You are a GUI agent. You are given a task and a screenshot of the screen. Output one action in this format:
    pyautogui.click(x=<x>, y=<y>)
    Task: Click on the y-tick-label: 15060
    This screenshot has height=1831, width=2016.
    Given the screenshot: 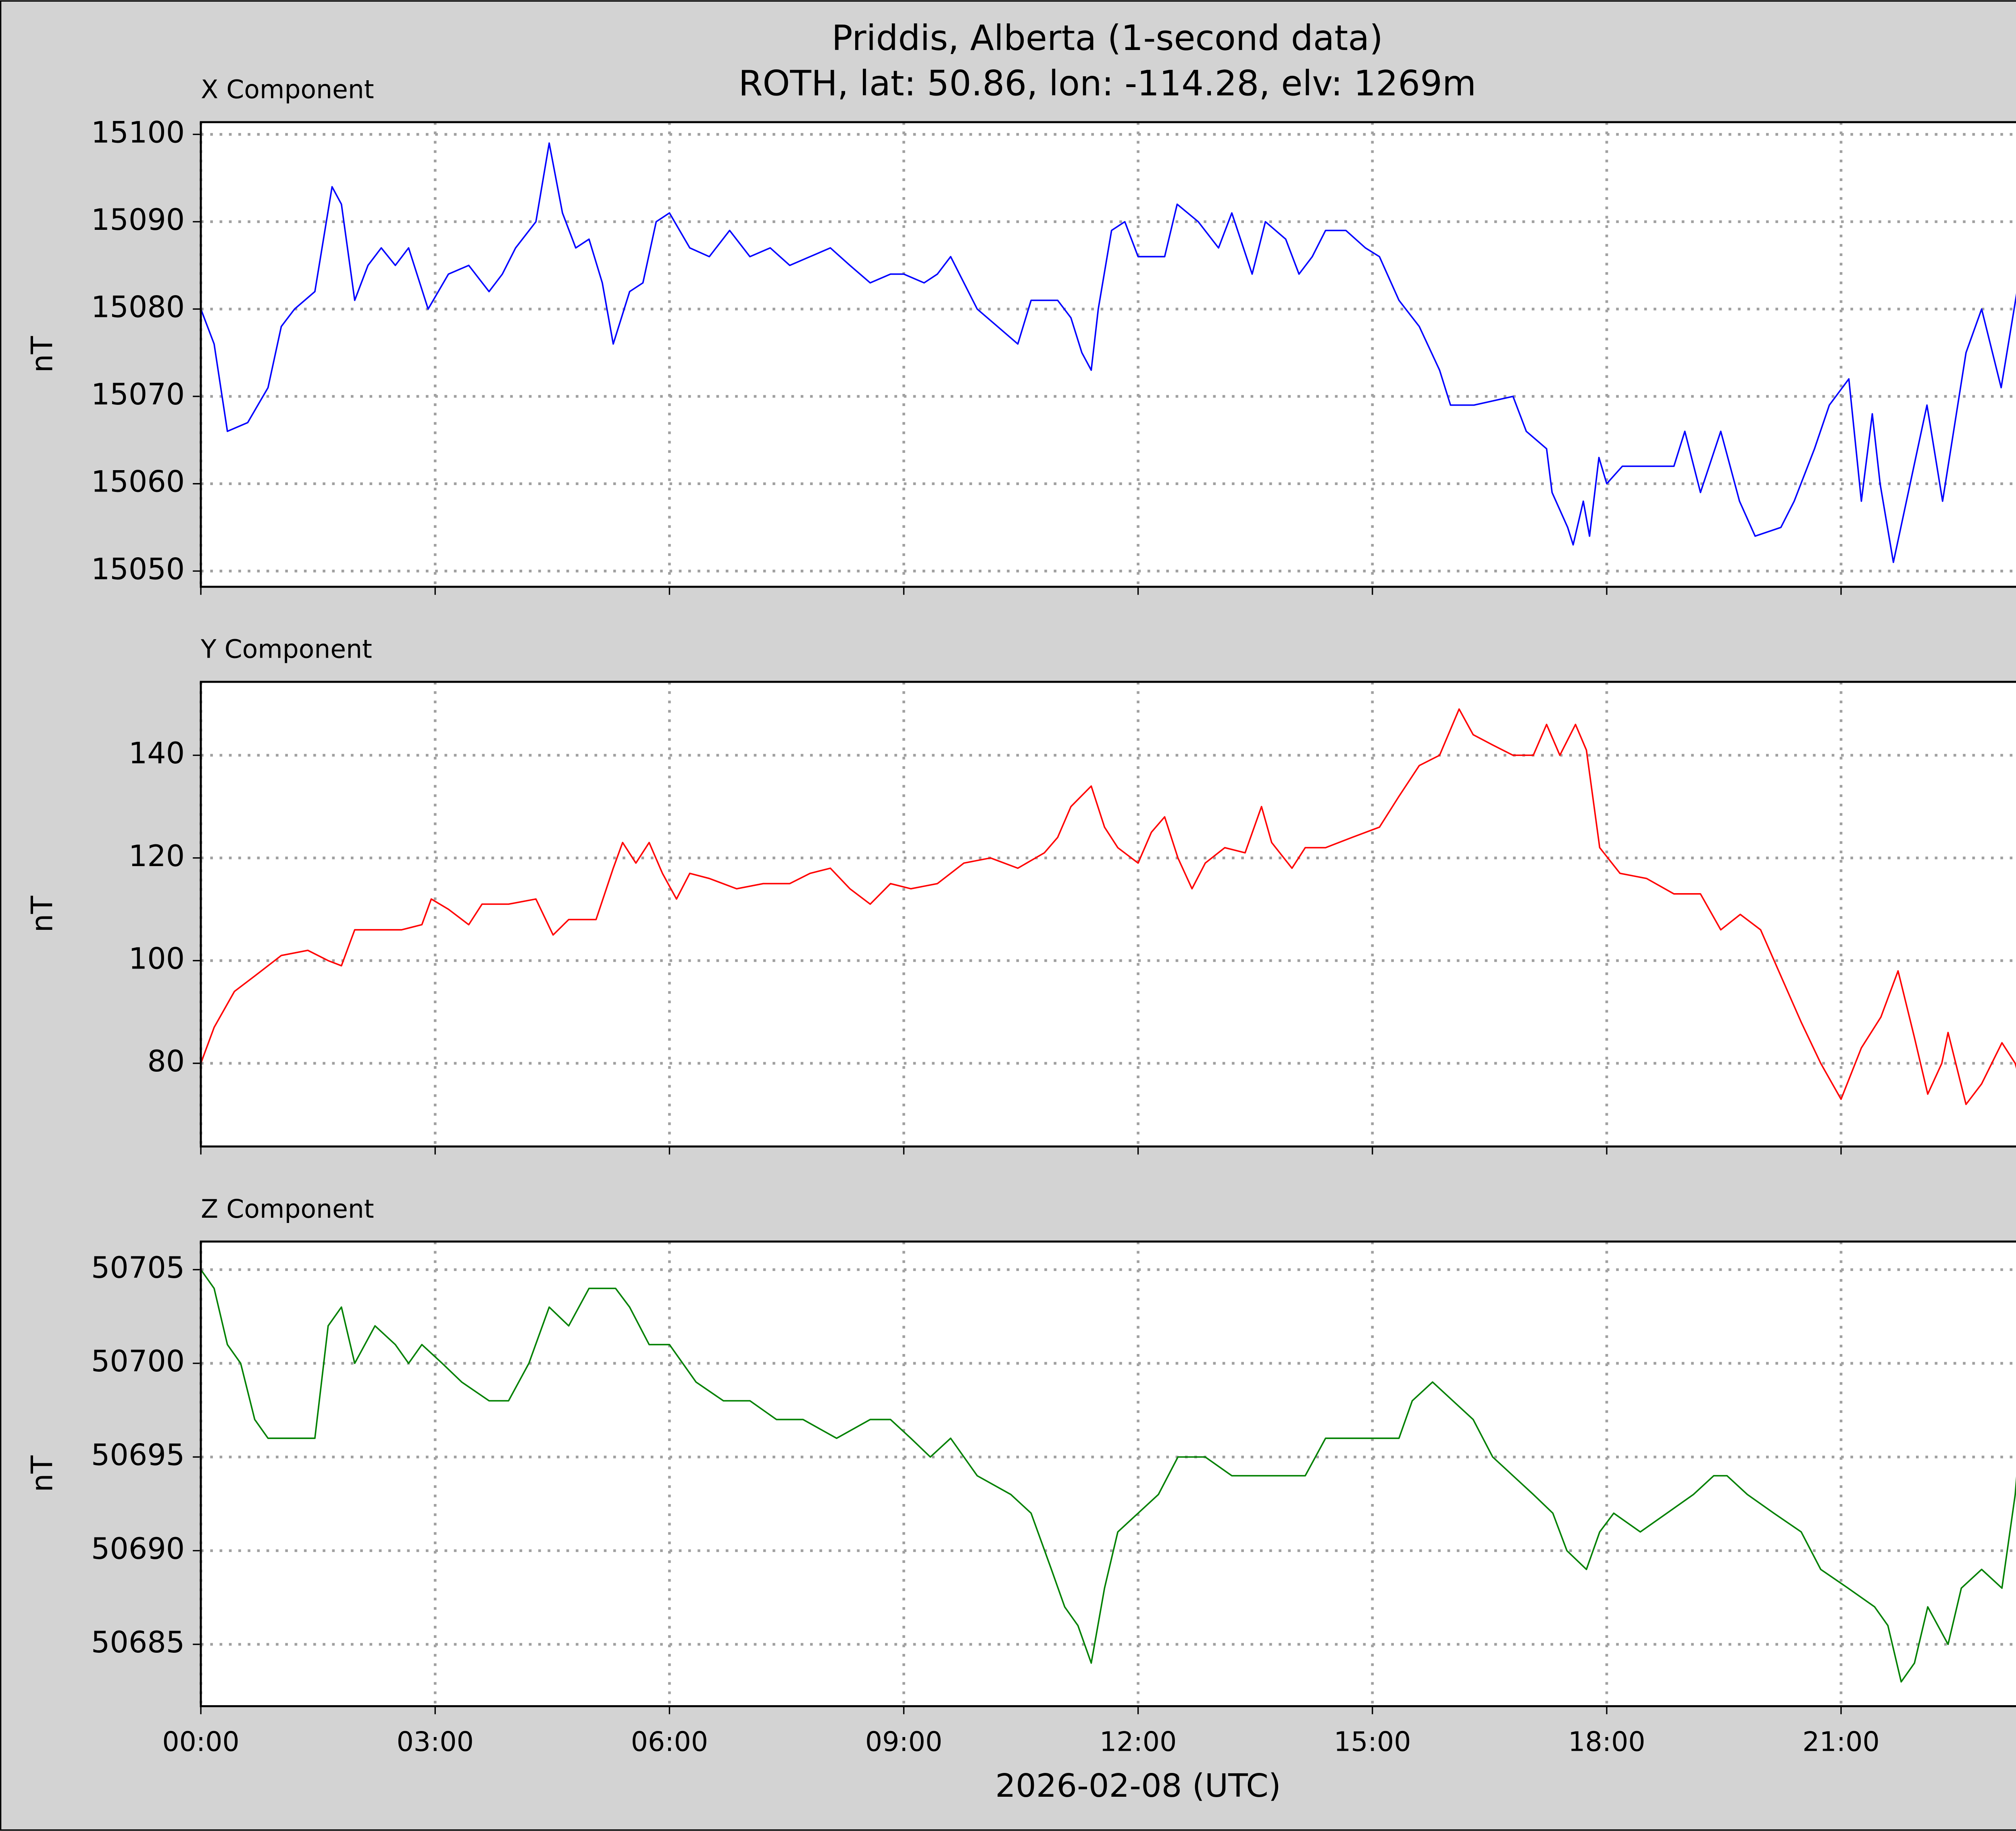 What is the action you would take?
    pyautogui.click(x=138, y=482)
    